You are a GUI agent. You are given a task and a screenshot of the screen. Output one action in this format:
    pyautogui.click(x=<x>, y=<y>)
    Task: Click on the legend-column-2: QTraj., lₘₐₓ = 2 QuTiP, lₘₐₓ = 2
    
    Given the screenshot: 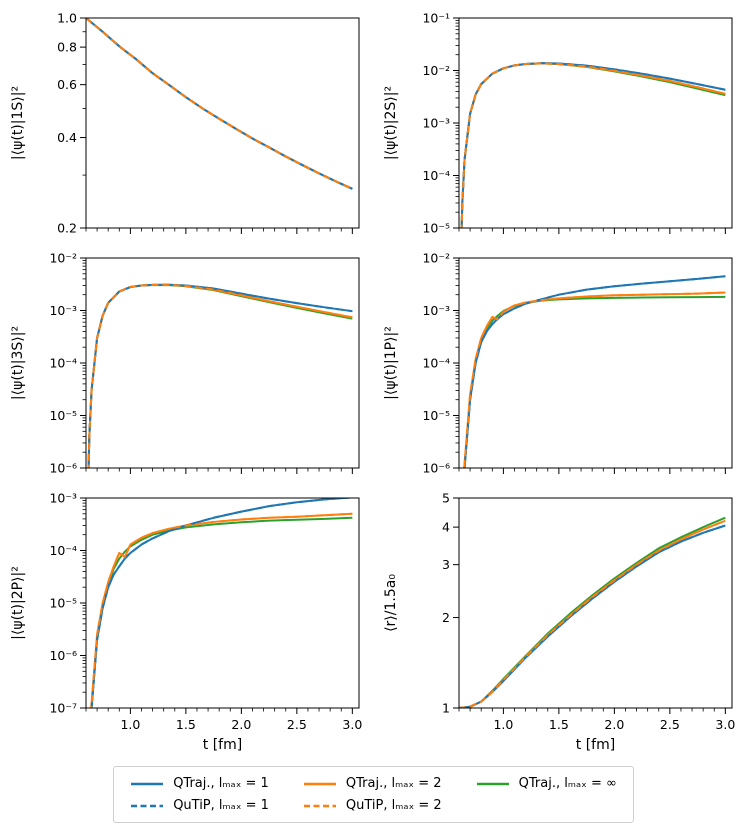 What is the action you would take?
    pyautogui.click(x=372, y=794)
    